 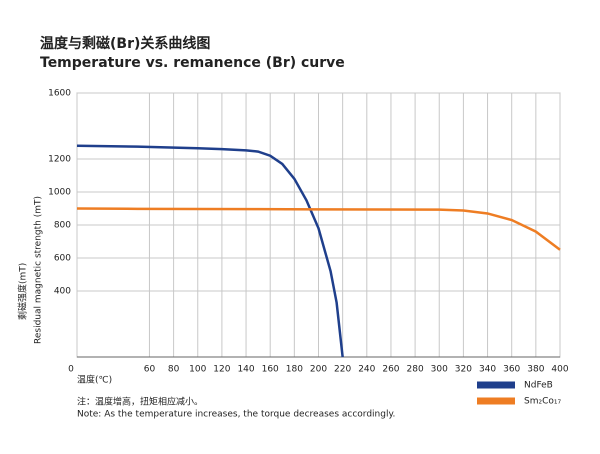 What do you see at coordinates (71, 370) in the screenshot?
I see `x-tick-label: 0` at bounding box center [71, 370].